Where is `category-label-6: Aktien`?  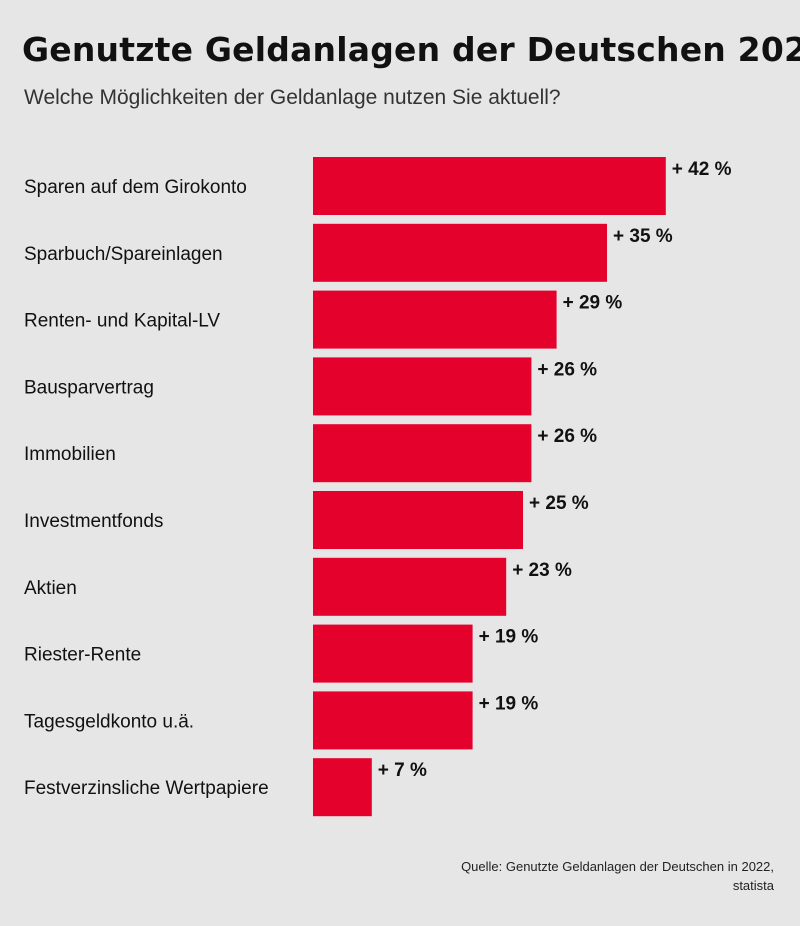
category-label-6: Aktien is located at coordinates (50, 588).